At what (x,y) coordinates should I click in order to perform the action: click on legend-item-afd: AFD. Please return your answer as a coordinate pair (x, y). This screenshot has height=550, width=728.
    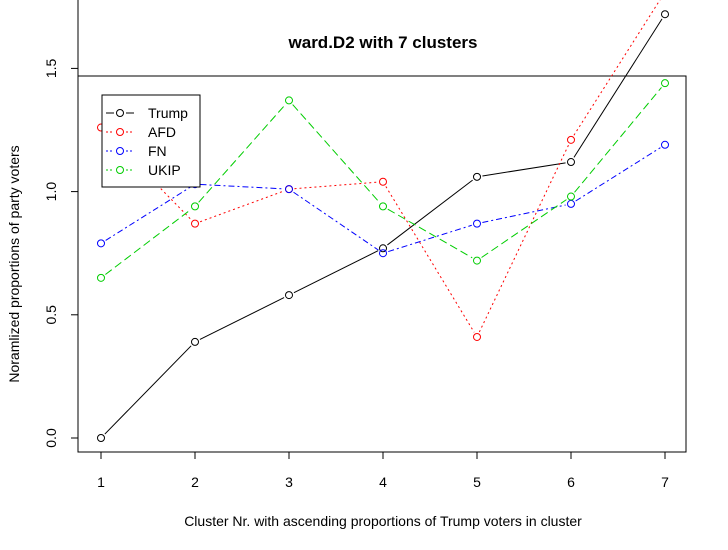
    Looking at the image, I should click on (141, 132).